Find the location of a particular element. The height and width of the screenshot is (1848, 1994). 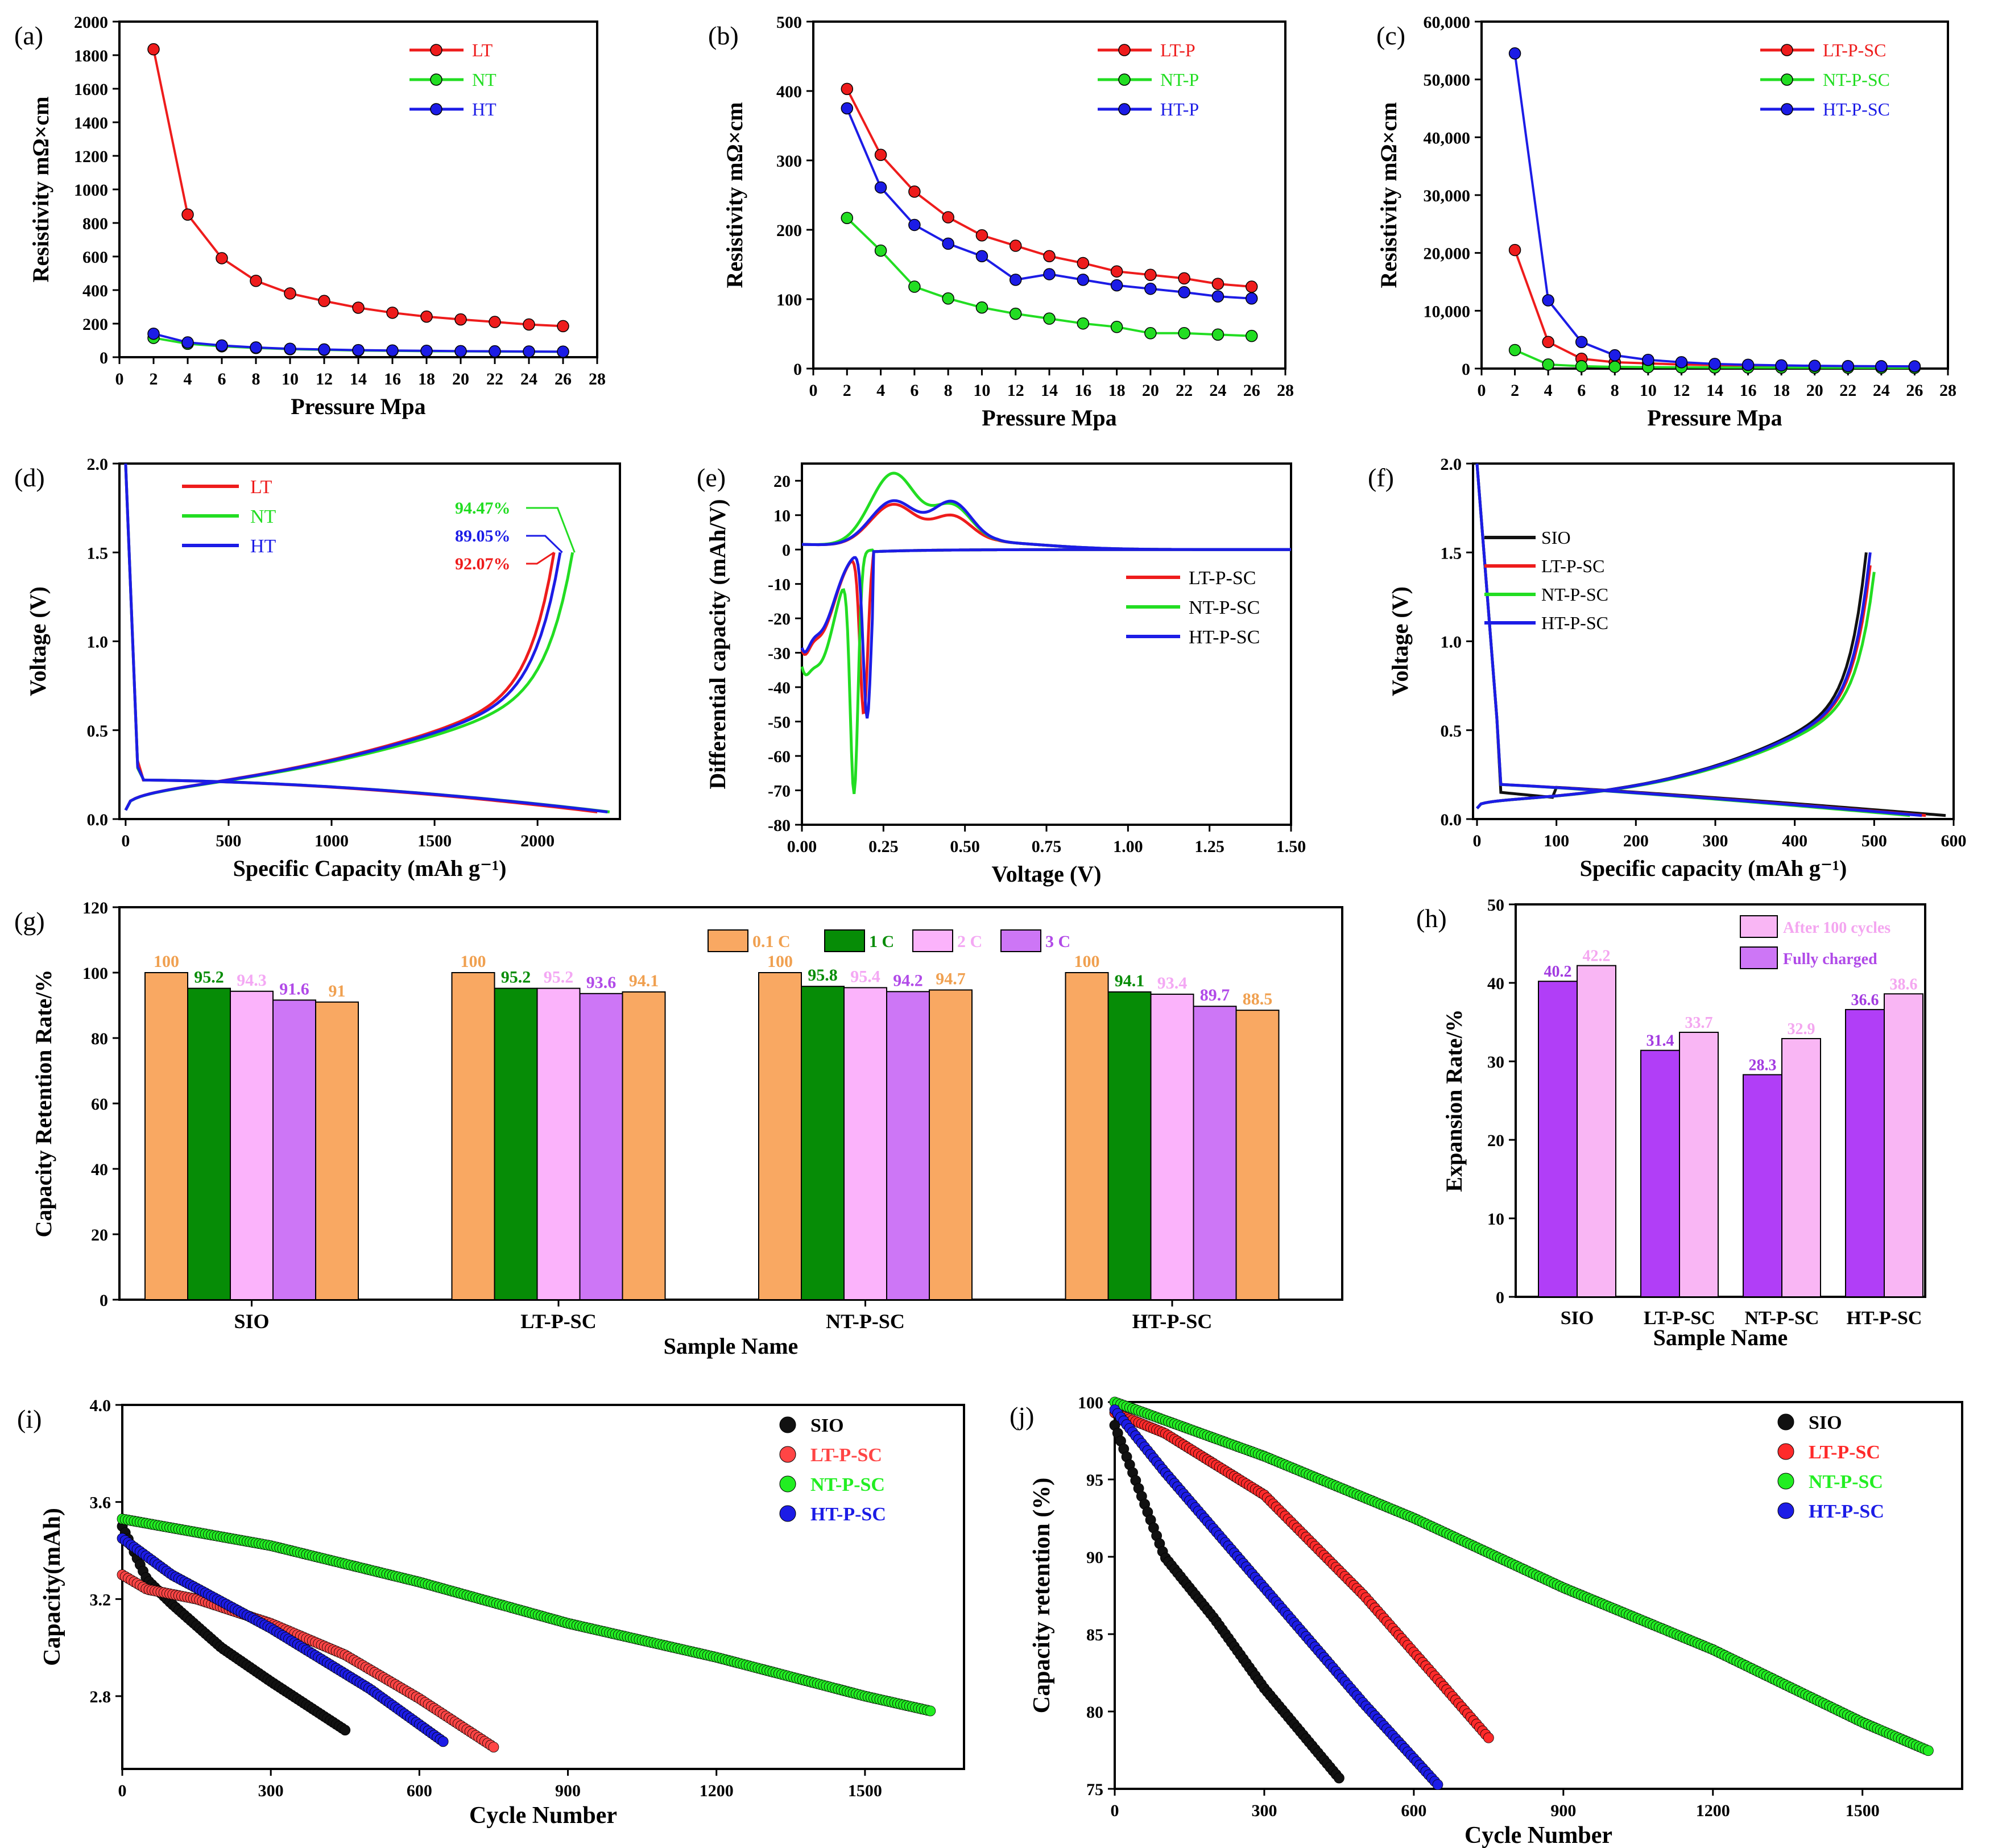

x-tick-label: 0.75 is located at coordinates (1047, 847).